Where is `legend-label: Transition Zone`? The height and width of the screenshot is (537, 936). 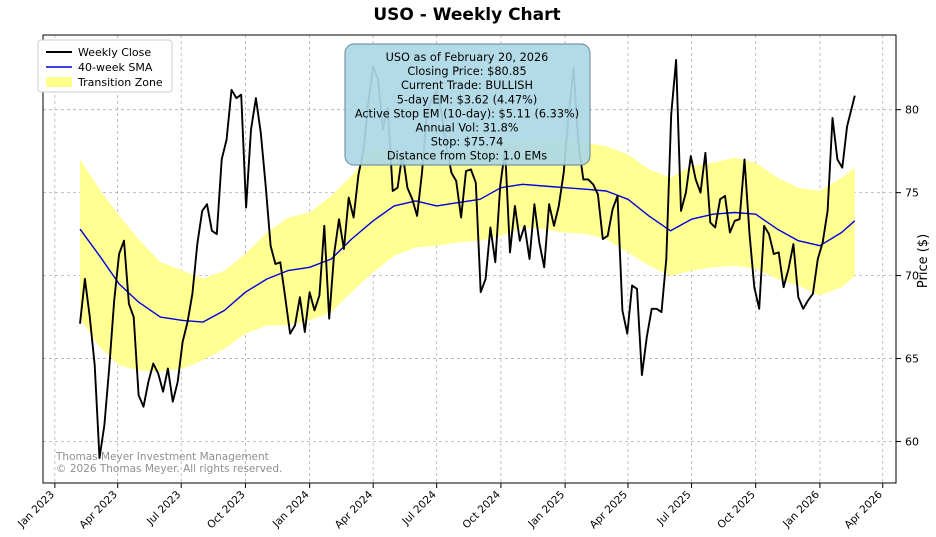
legend-label: Transition Zone is located at coordinates (120, 82).